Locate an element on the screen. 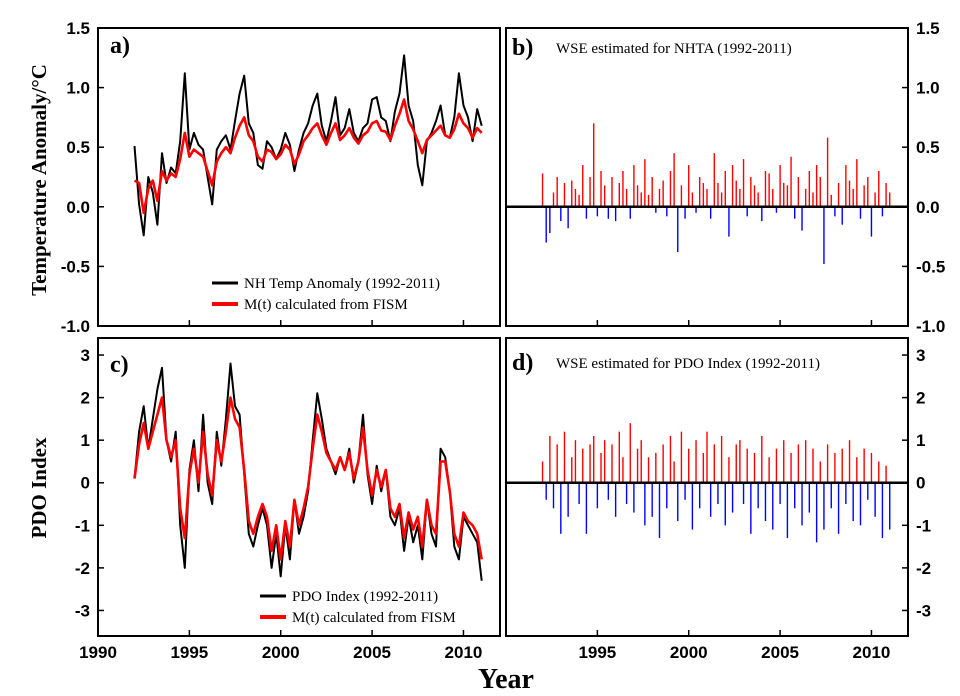 This screenshot has width=960, height=696. y-tick-label: 1.5 is located at coordinates (78, 28).